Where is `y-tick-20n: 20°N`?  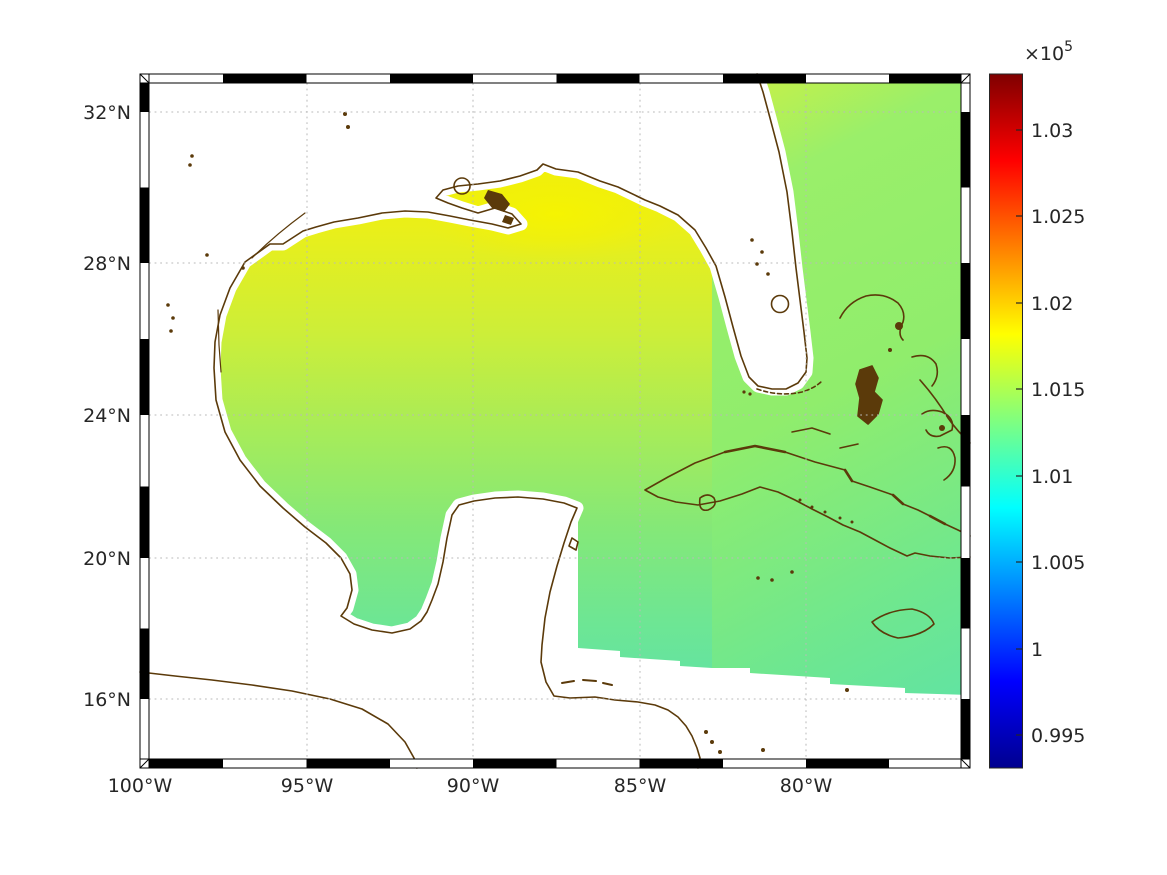
y-tick-20n: 20°N is located at coordinates (107, 559).